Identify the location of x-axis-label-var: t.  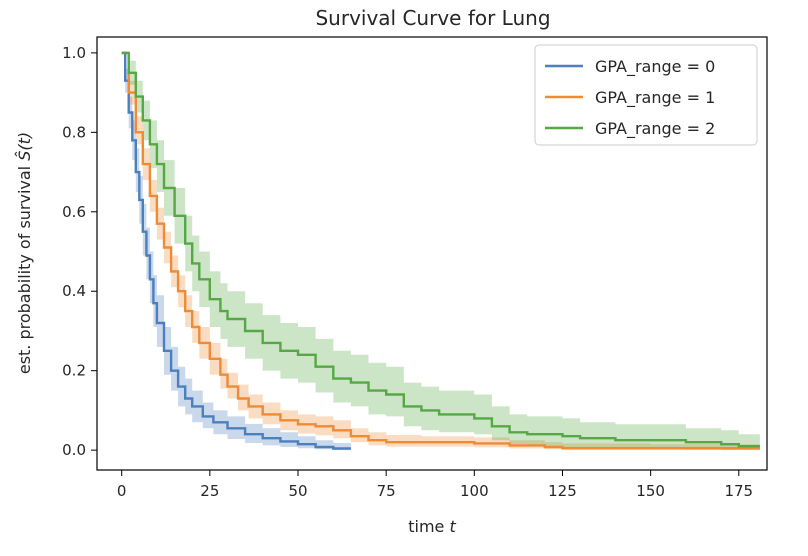
(452, 526).